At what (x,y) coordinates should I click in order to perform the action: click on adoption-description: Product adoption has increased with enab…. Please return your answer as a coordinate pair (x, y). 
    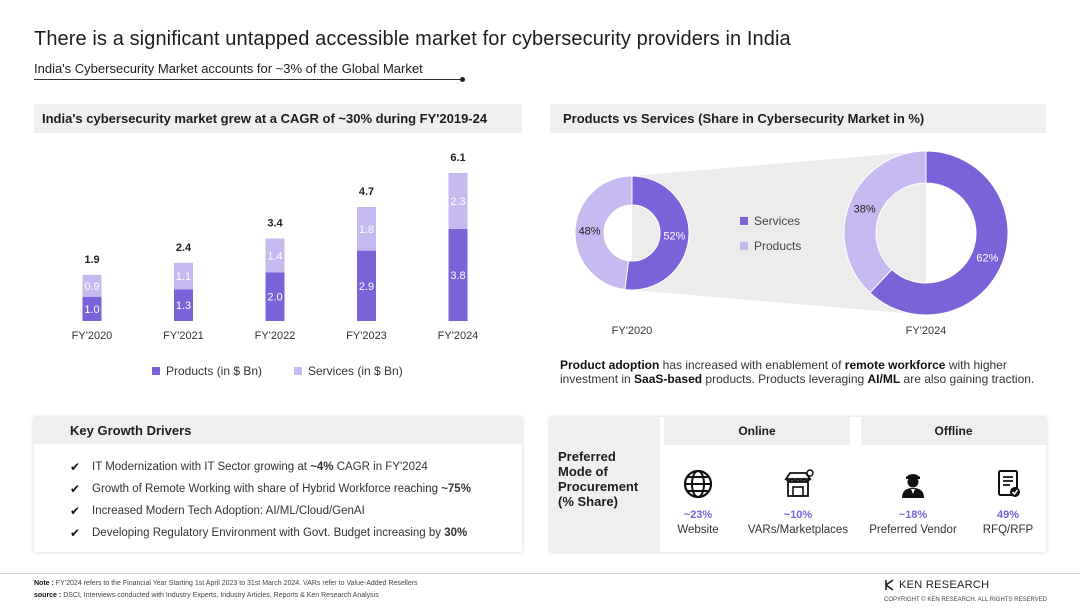
    Looking at the image, I should click on (805, 372).